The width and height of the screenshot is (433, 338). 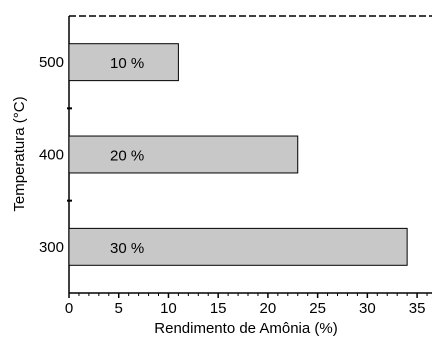 What do you see at coordinates (51, 62) in the screenshot?
I see `y-category-label: 500` at bounding box center [51, 62].